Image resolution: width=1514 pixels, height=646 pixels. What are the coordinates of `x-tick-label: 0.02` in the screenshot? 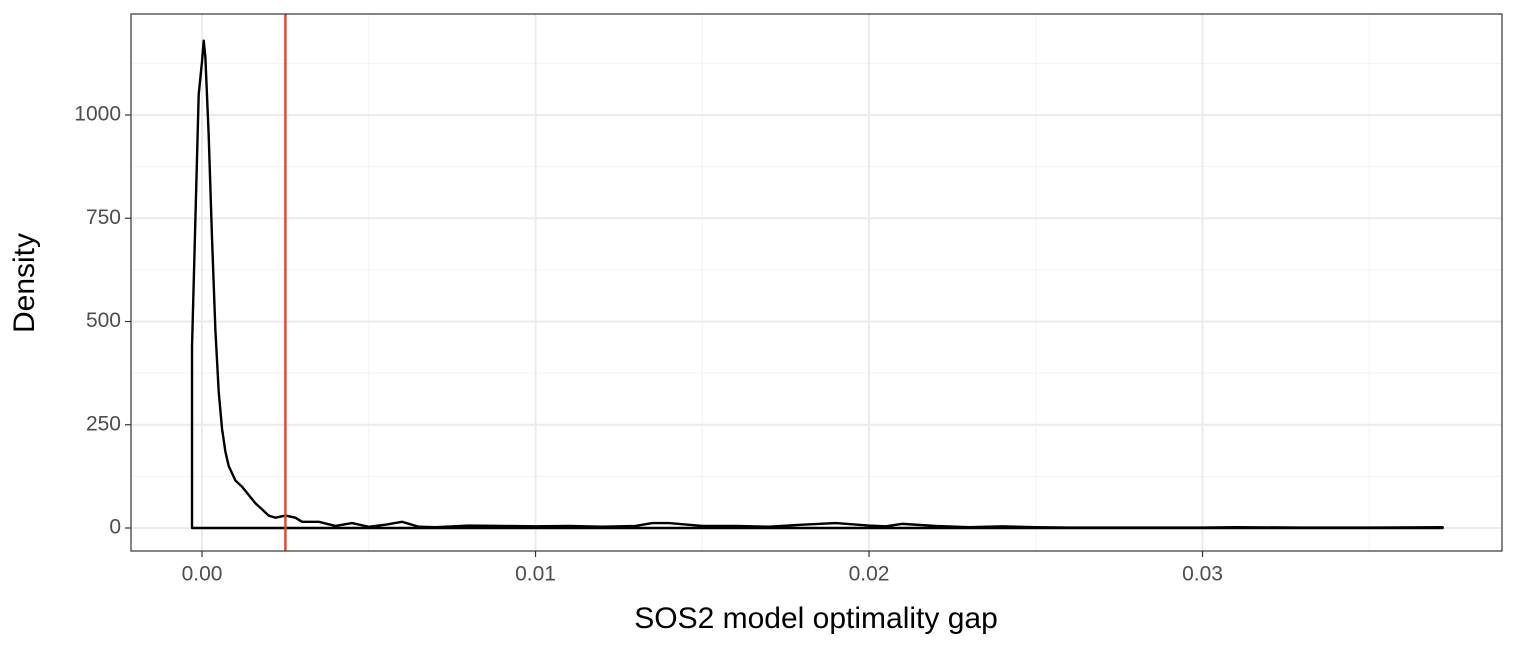 It's located at (869, 574).